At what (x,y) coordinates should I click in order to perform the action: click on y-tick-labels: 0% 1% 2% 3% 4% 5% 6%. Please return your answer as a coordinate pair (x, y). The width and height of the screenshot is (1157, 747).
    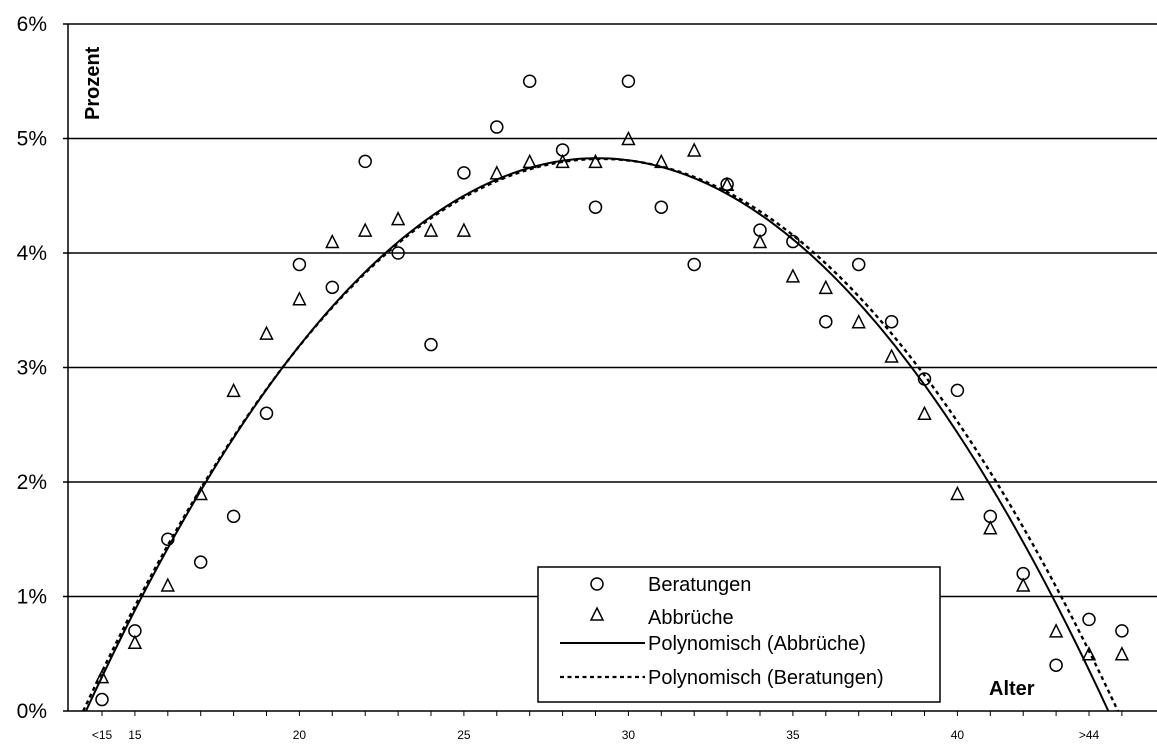
    Looking at the image, I should click on (42, 368).